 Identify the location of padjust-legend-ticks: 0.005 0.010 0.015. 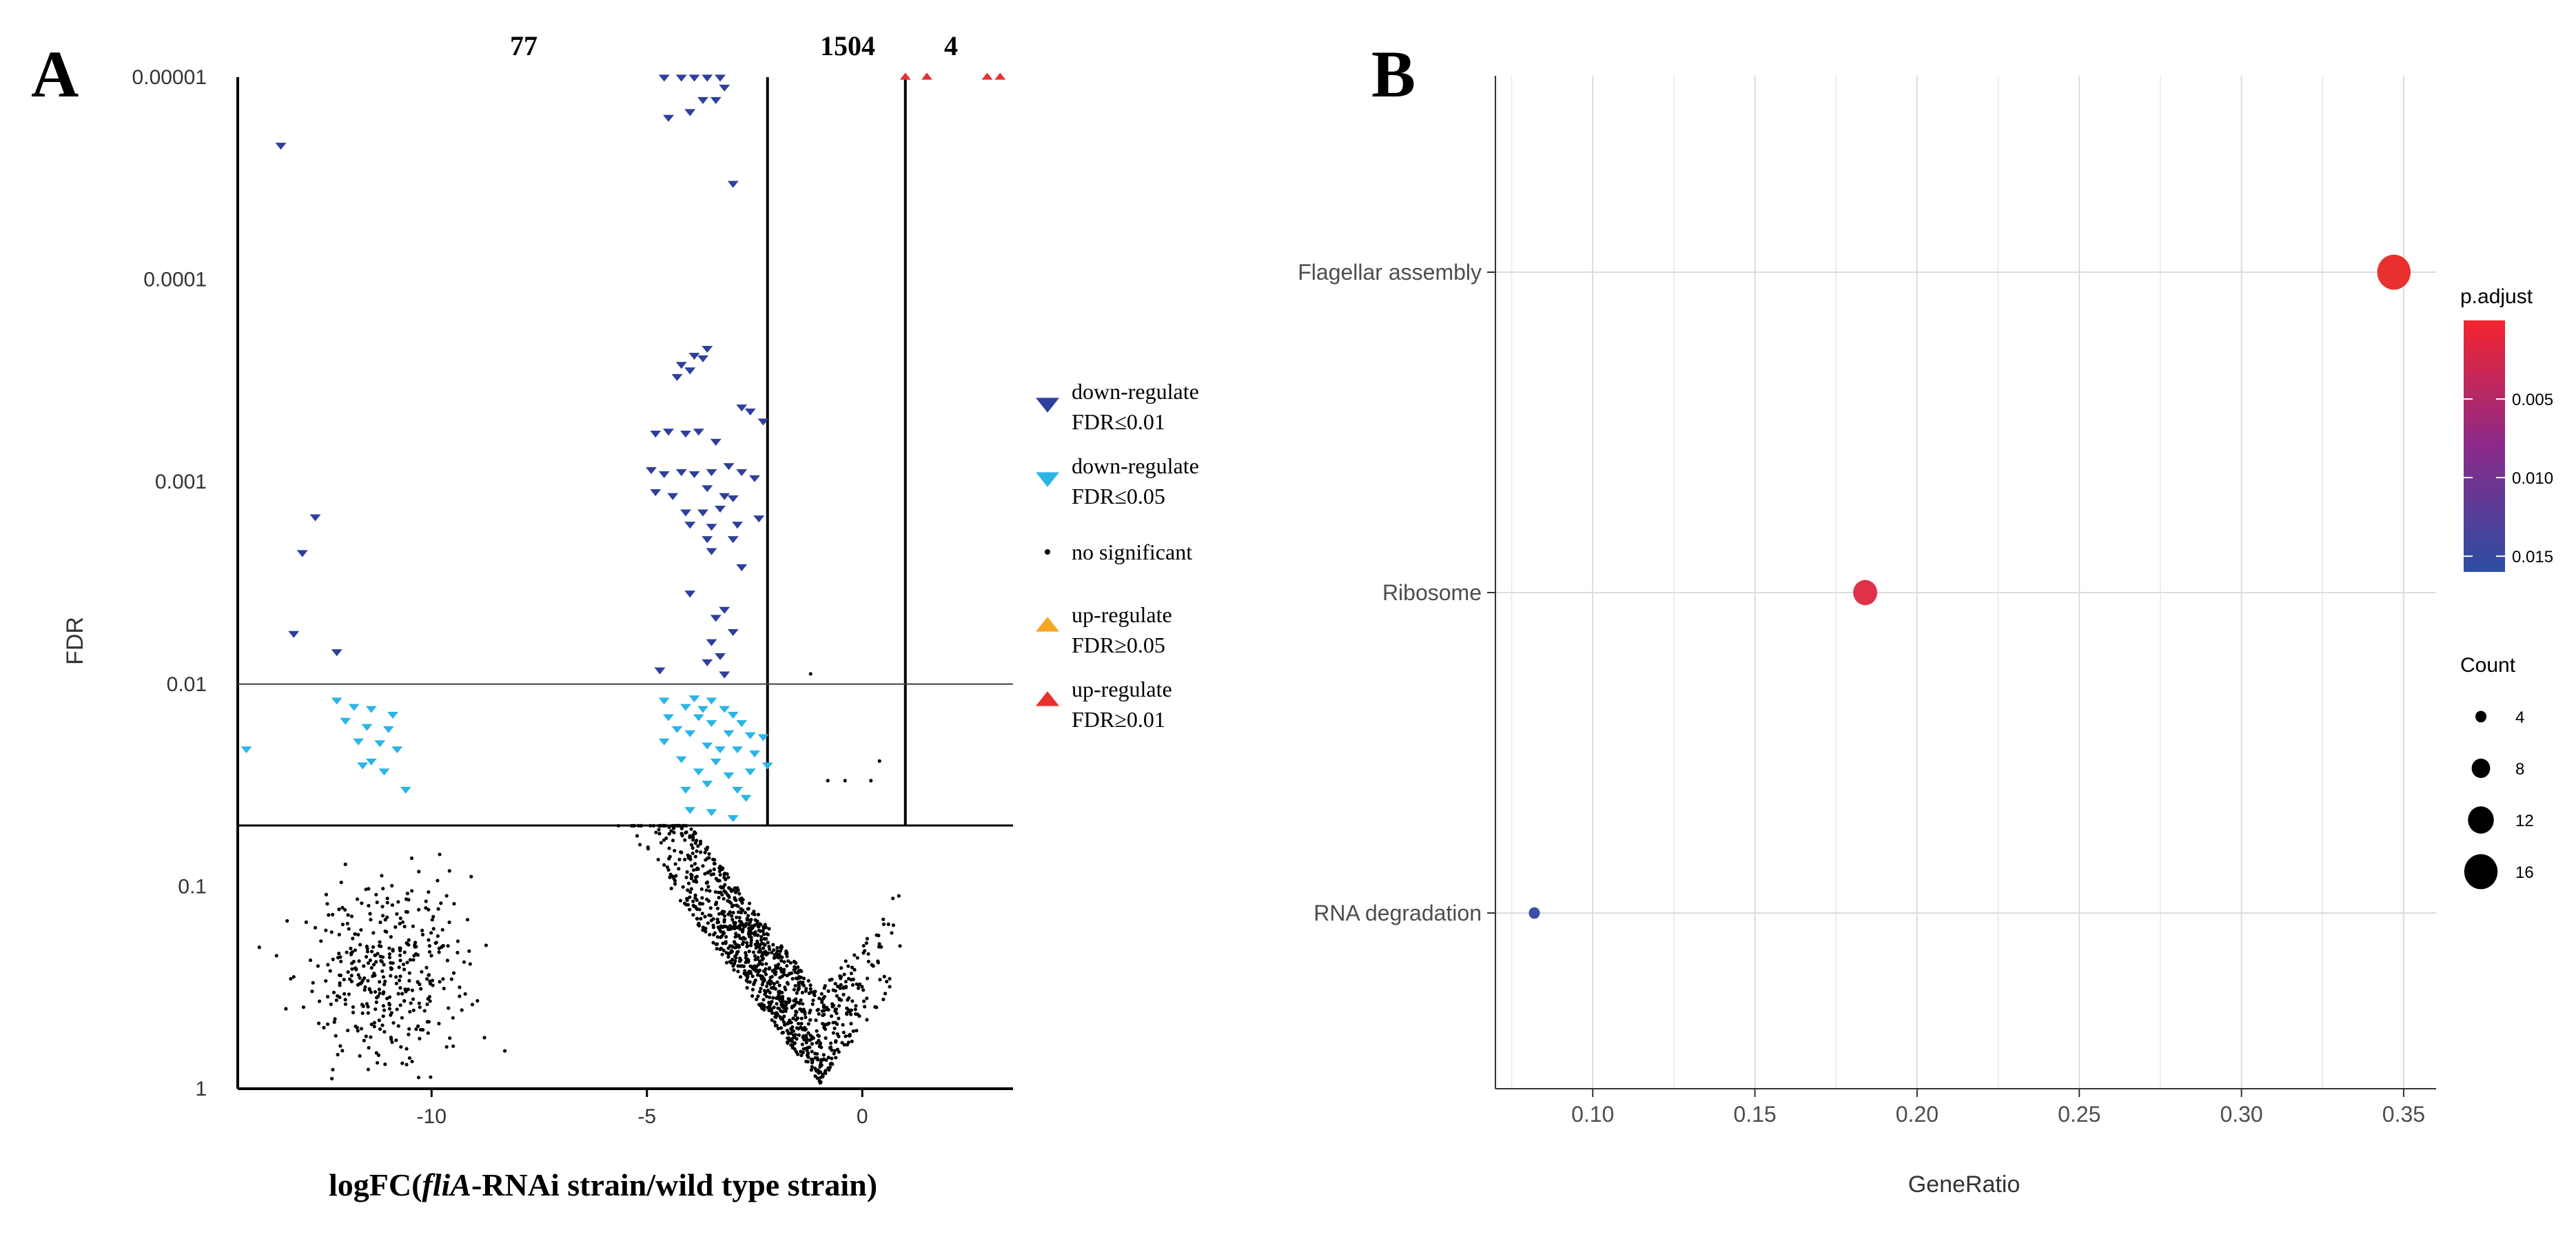
(2508, 479).